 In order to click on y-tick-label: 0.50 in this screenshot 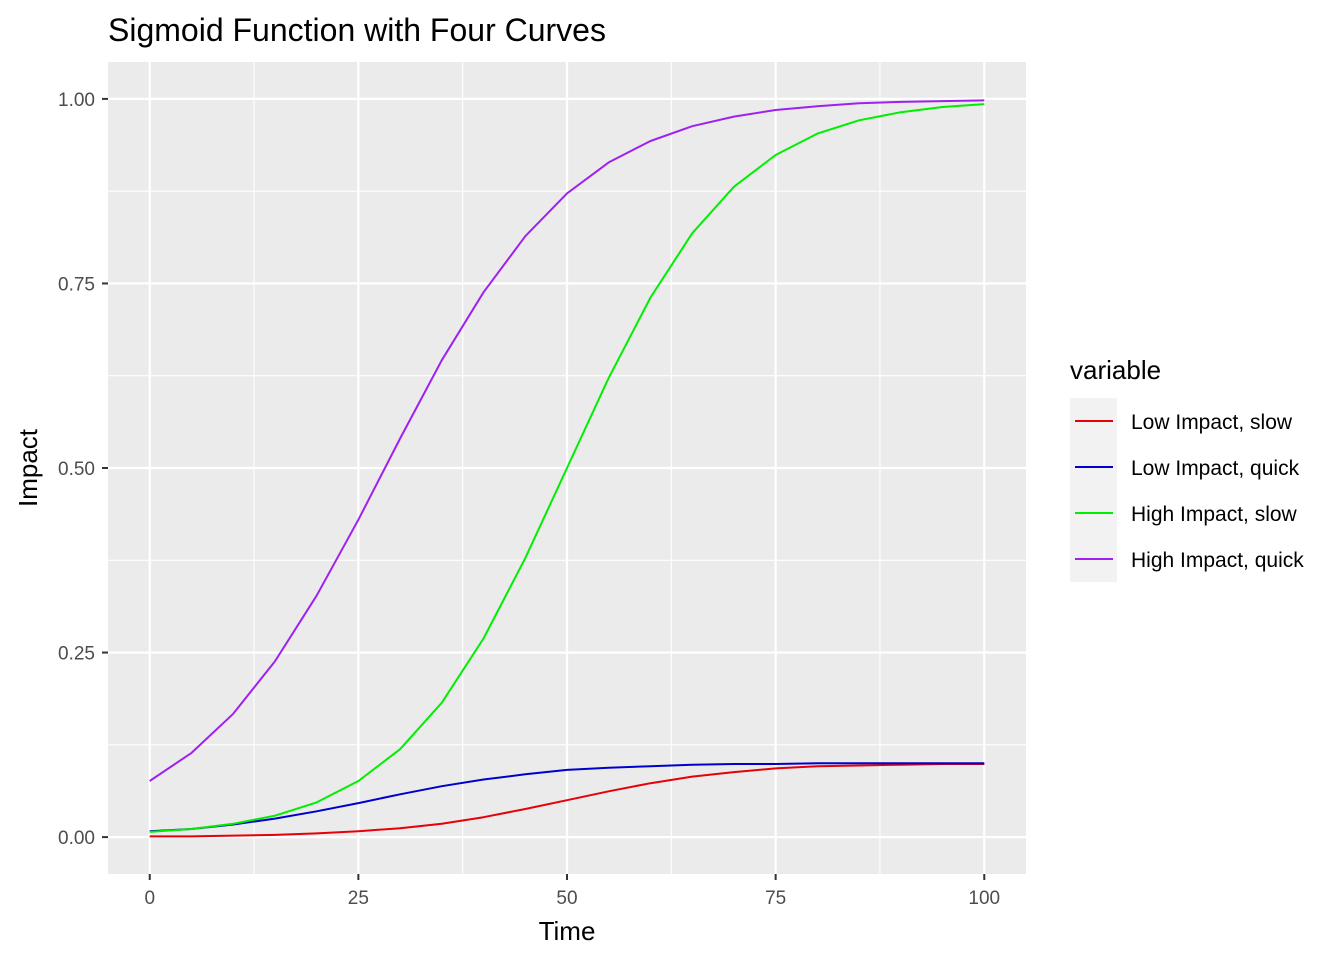, I will do `click(76, 469)`.